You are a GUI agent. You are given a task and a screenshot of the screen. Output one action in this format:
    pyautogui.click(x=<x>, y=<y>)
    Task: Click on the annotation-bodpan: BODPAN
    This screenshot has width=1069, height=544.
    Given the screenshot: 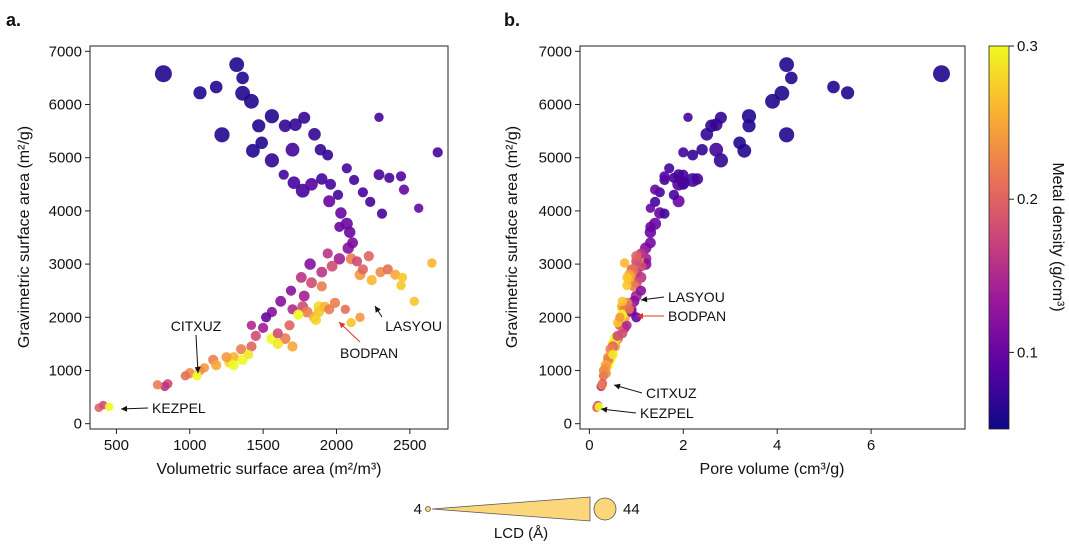 What is the action you would take?
    pyautogui.click(x=369, y=353)
    